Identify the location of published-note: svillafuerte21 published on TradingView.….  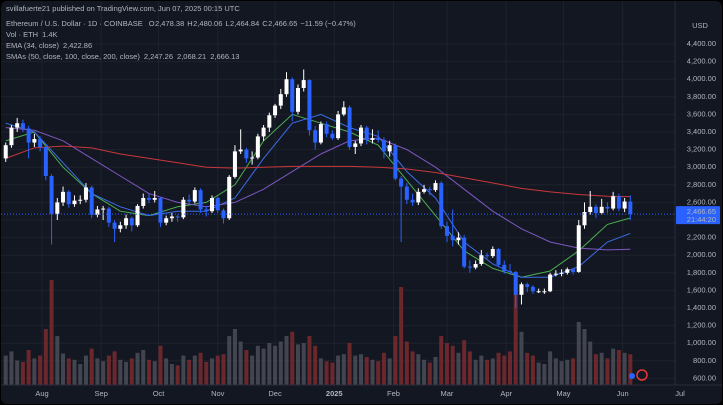
(123, 8).